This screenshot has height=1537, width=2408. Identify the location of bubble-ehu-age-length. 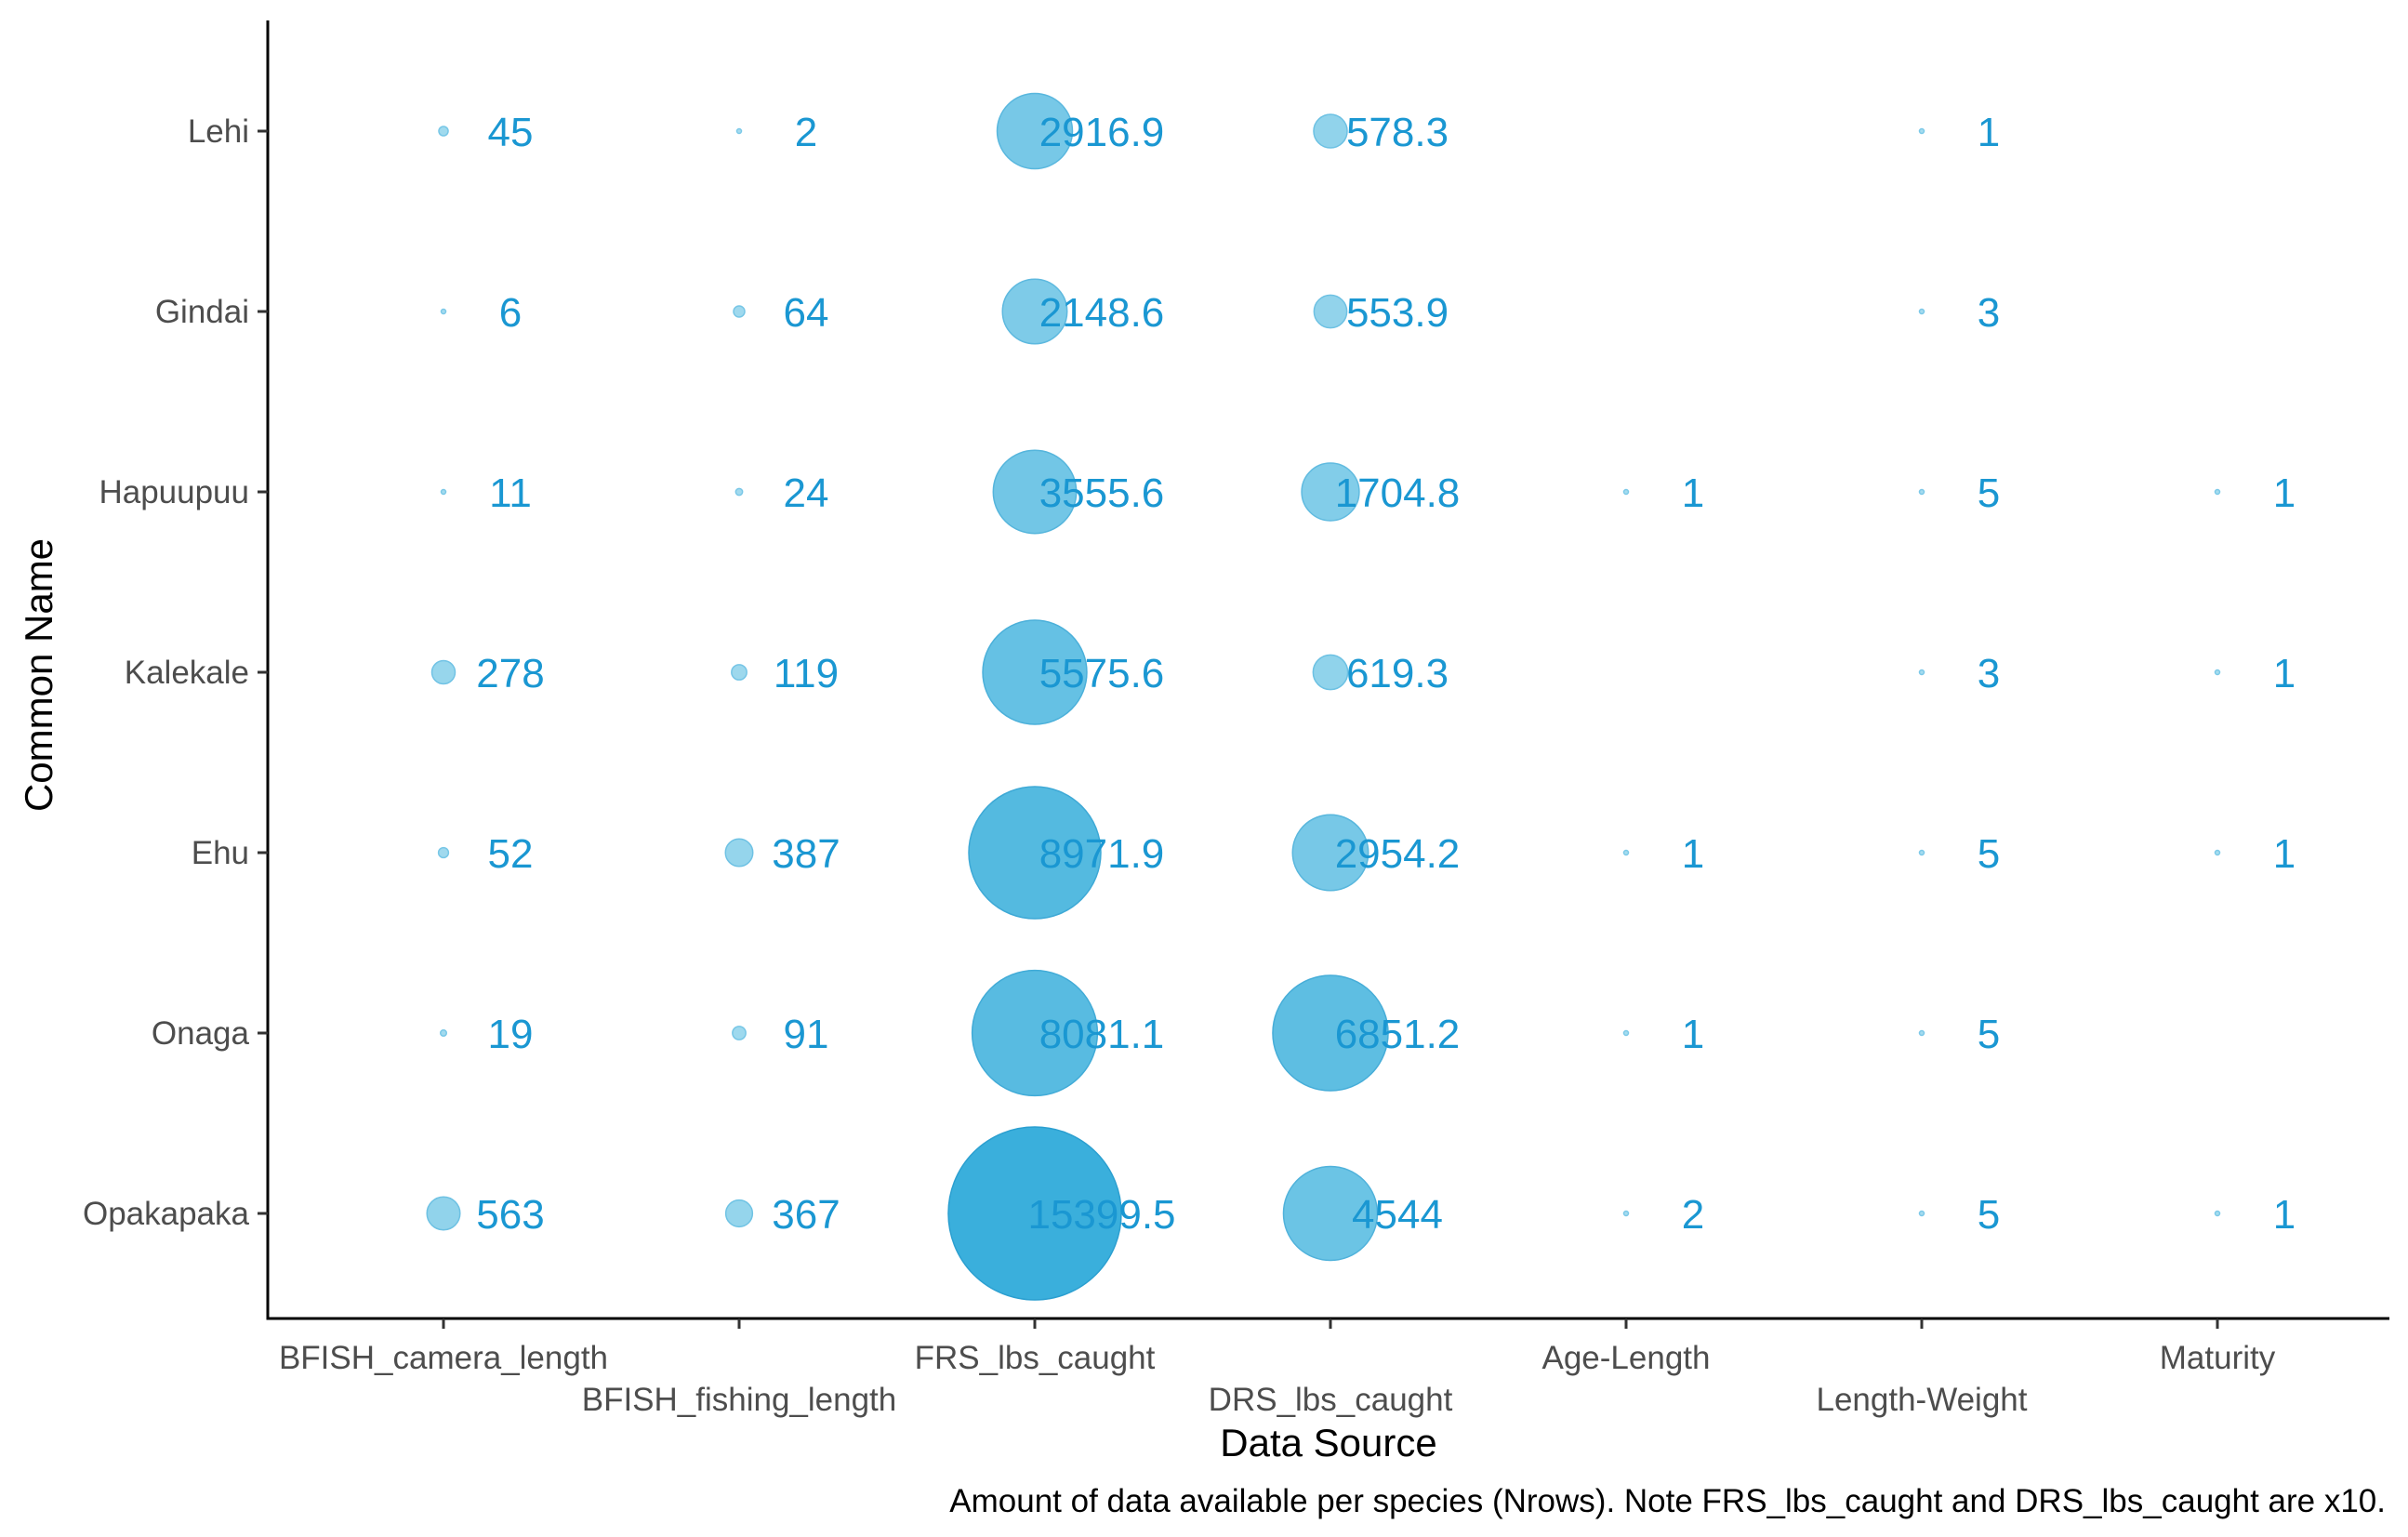
(1626, 852).